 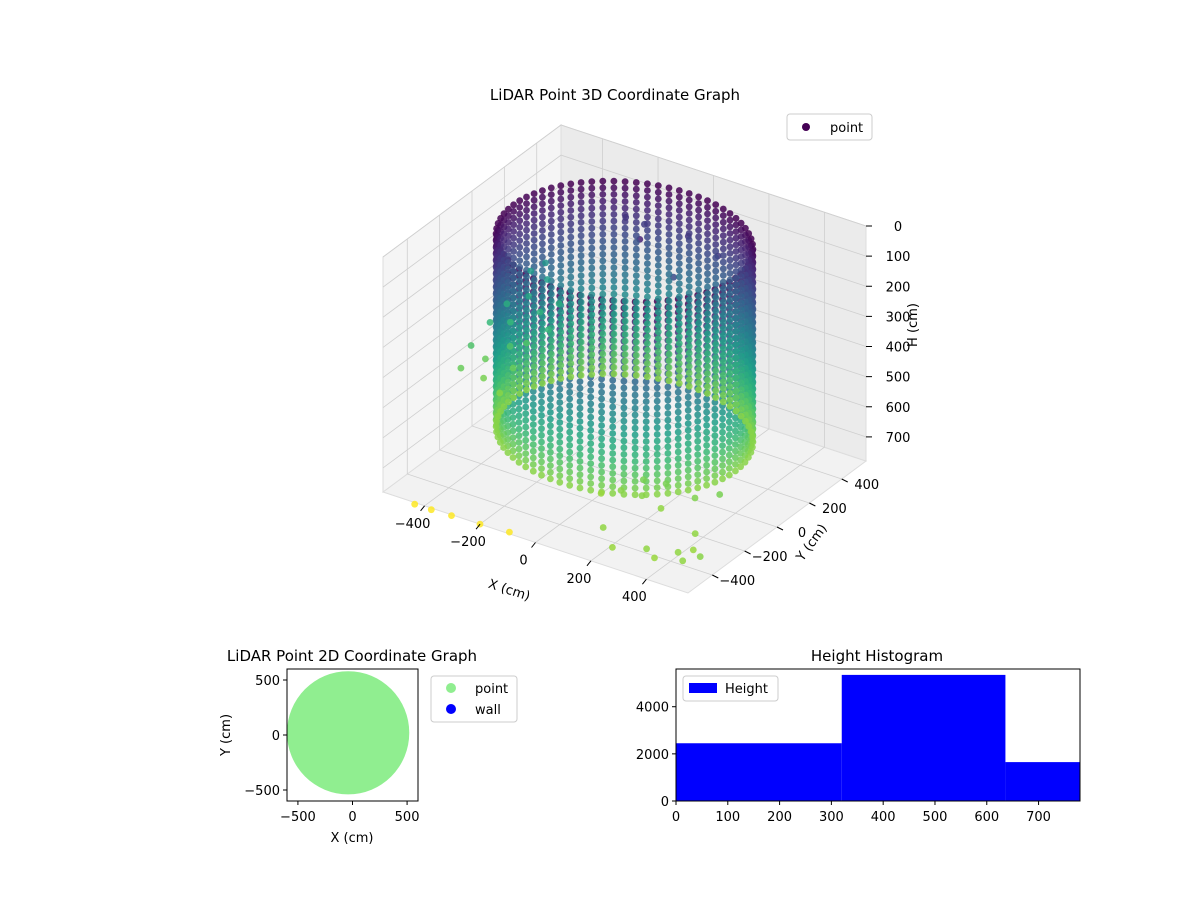 I want to click on point-3d-2059, so click(x=581, y=302).